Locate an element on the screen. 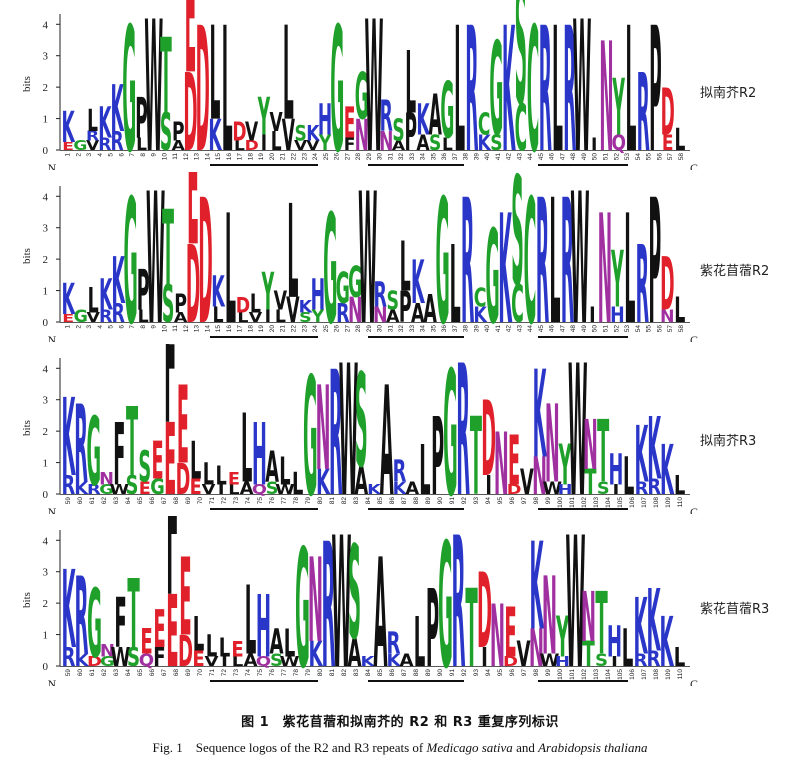 The height and width of the screenshot is (766, 800). logo-letter-mark: W is located at coordinates (582, 85).